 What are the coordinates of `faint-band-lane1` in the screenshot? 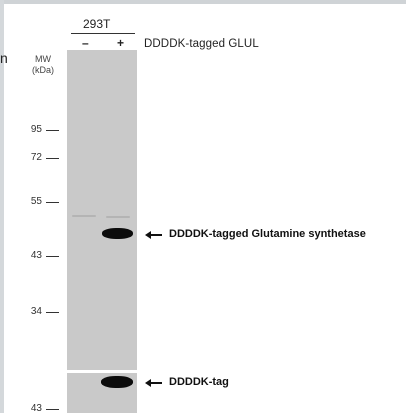 It's located at (84, 216).